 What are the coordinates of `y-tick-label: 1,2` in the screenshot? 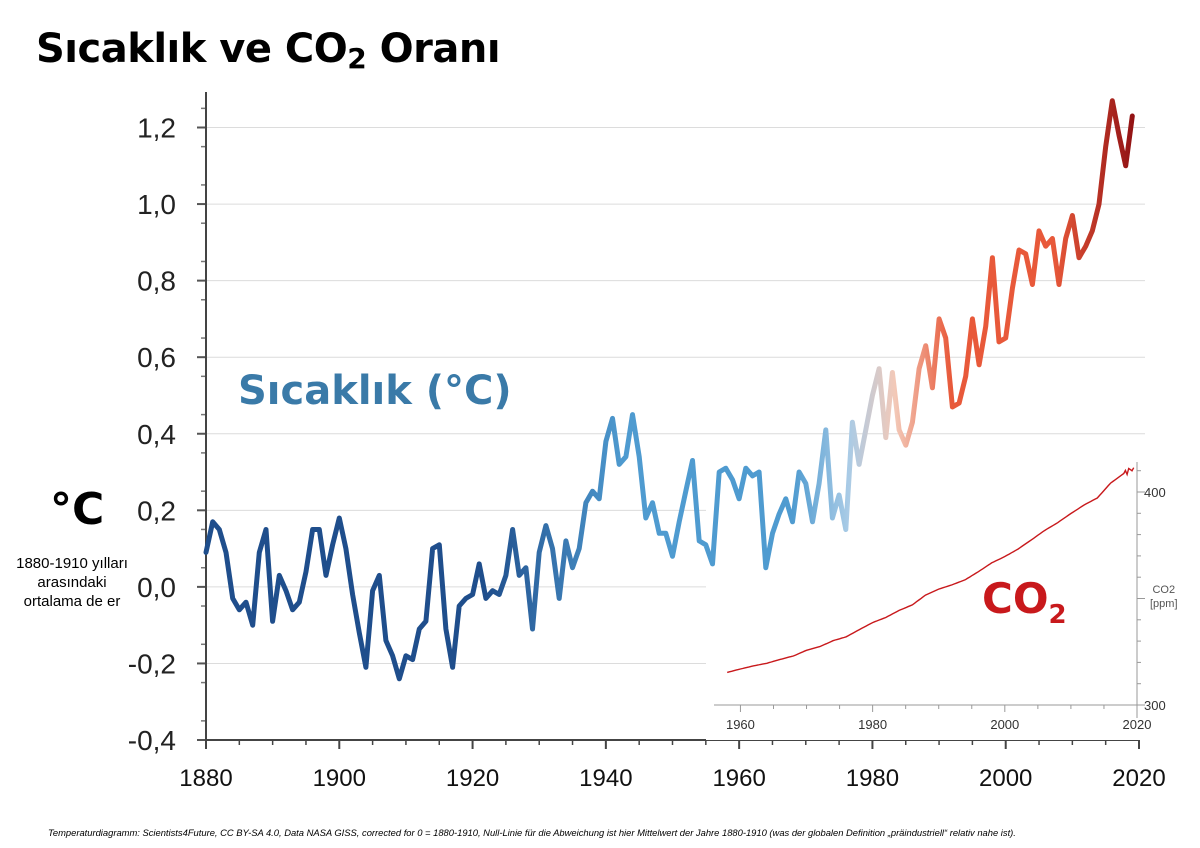 It's located at (156, 128).